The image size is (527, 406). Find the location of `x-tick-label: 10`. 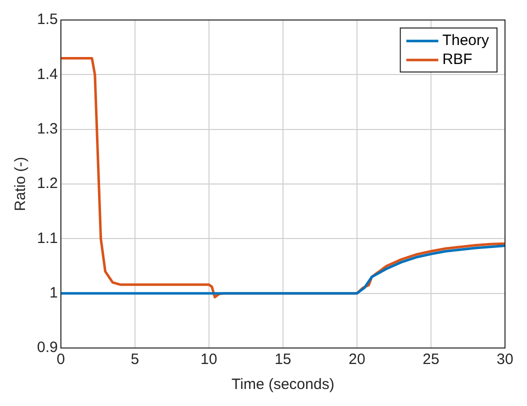

x-tick-label: 10 is located at coordinates (209, 359).